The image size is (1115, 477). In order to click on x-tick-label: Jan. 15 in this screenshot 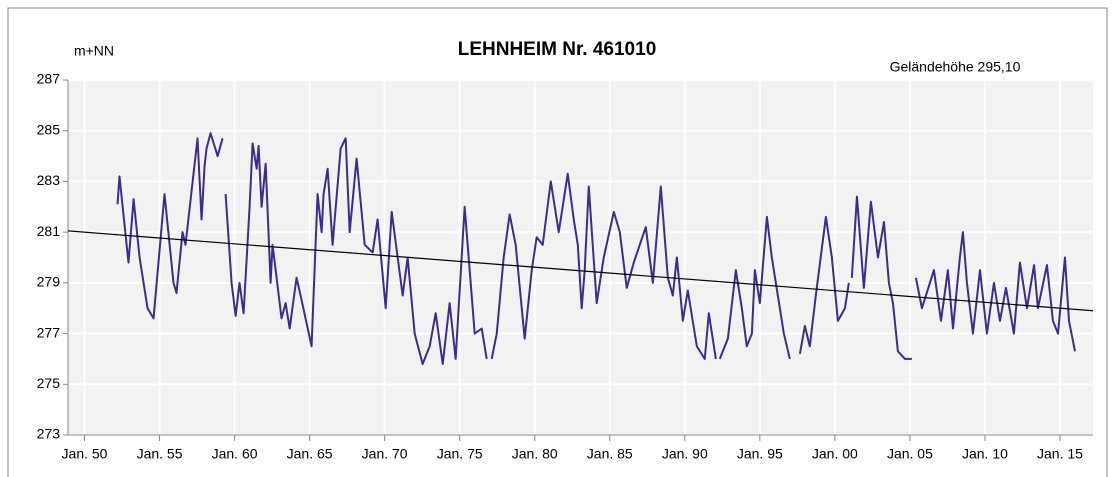, I will do `click(1060, 454)`.